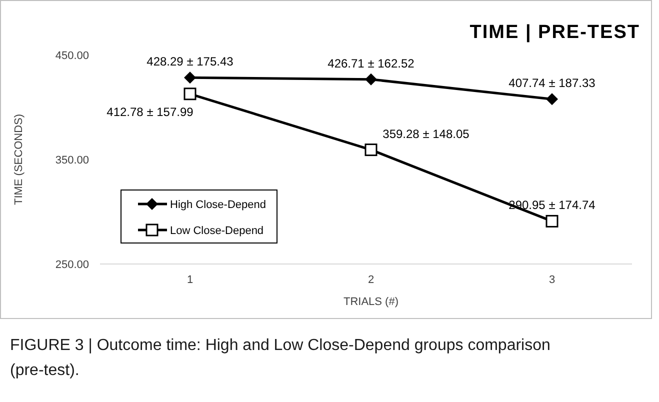 This screenshot has height=402, width=659. I want to click on y-tick-label: 350.00, so click(72, 160).